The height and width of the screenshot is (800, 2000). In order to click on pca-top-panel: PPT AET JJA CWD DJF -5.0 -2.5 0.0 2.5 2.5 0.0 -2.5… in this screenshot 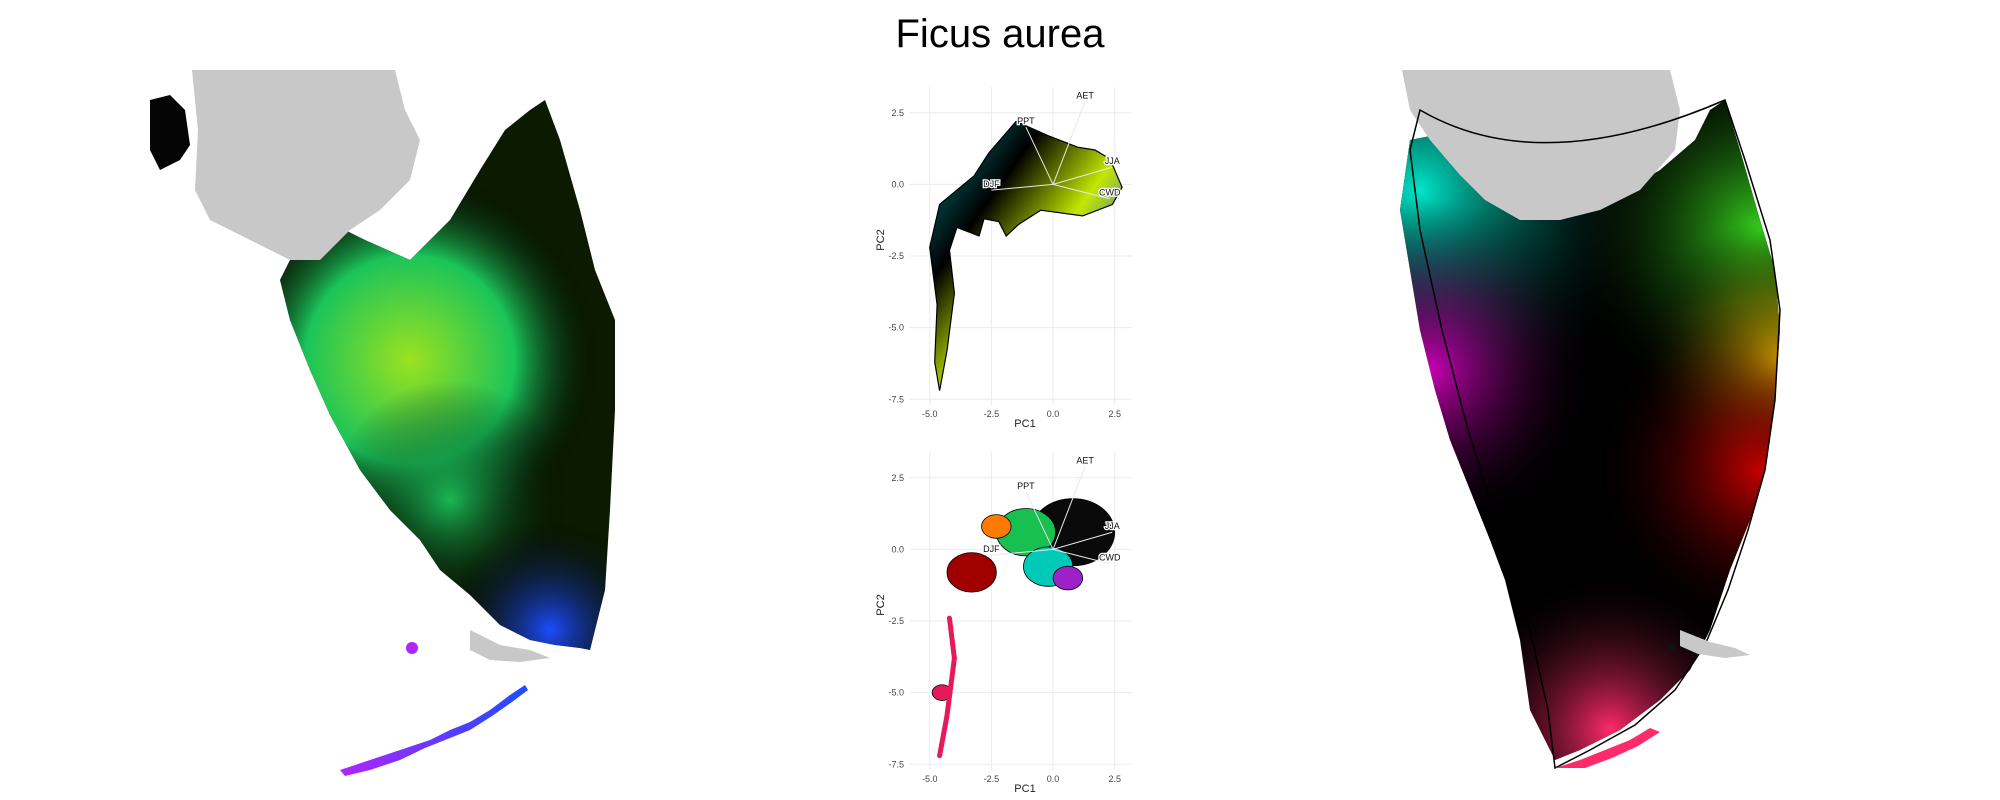, I will do `click(1003, 258)`.